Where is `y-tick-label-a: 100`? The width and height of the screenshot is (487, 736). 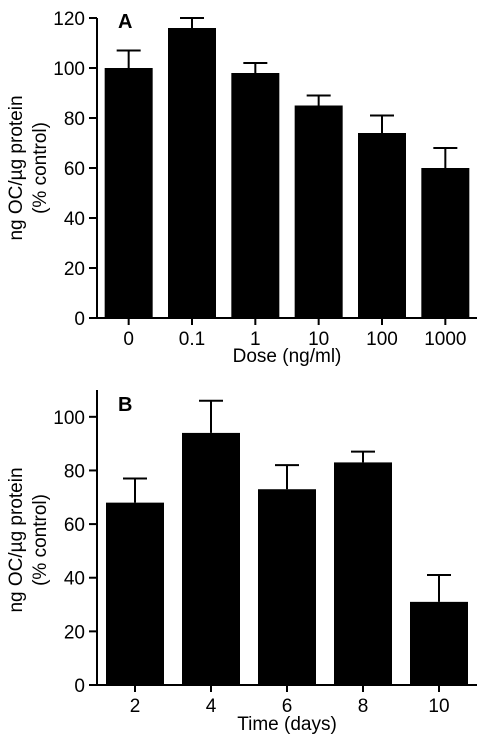 y-tick-label-a: 100 is located at coordinates (69, 69).